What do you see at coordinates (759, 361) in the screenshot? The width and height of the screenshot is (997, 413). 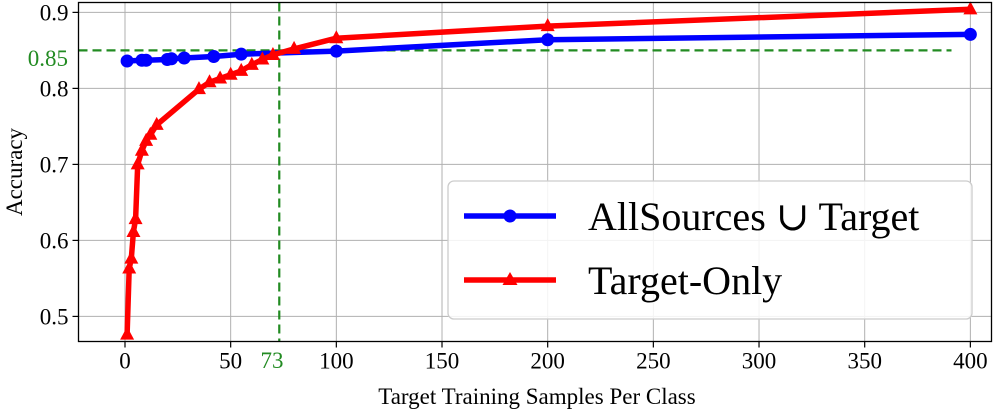 I see `x-tick-label: 300` at bounding box center [759, 361].